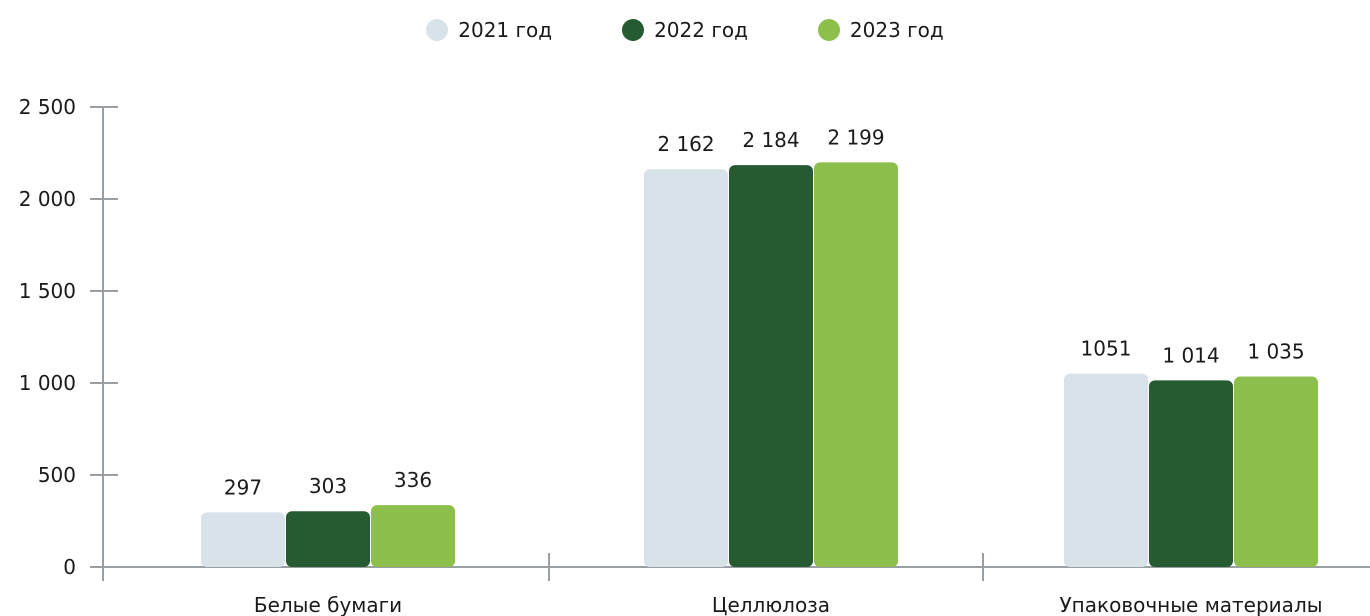 Image resolution: width=1370 pixels, height=616 pixels. I want to click on bar-value-label: 1 035, so click(1275, 352).